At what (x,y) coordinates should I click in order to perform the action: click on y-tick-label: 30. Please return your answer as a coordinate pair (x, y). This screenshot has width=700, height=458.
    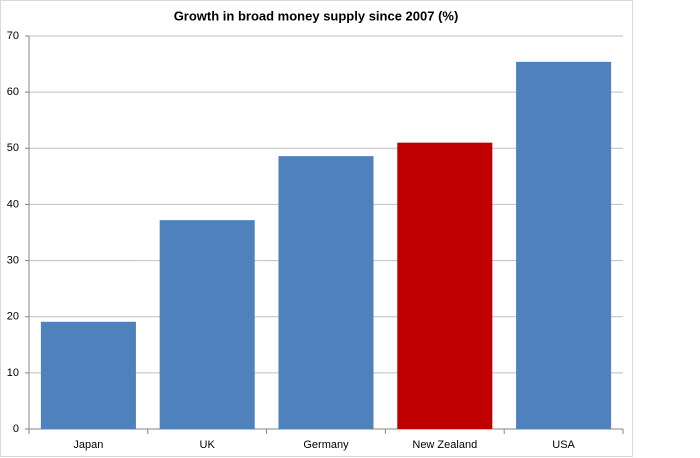
    Looking at the image, I should click on (13, 260).